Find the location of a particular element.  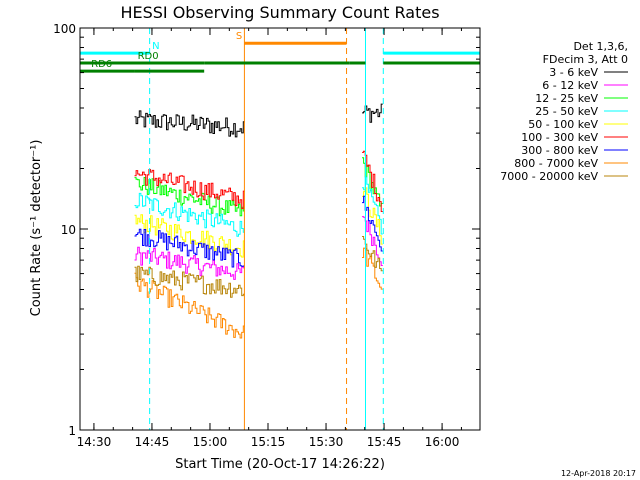

x-tick-label: 15:45 is located at coordinates (384, 442).